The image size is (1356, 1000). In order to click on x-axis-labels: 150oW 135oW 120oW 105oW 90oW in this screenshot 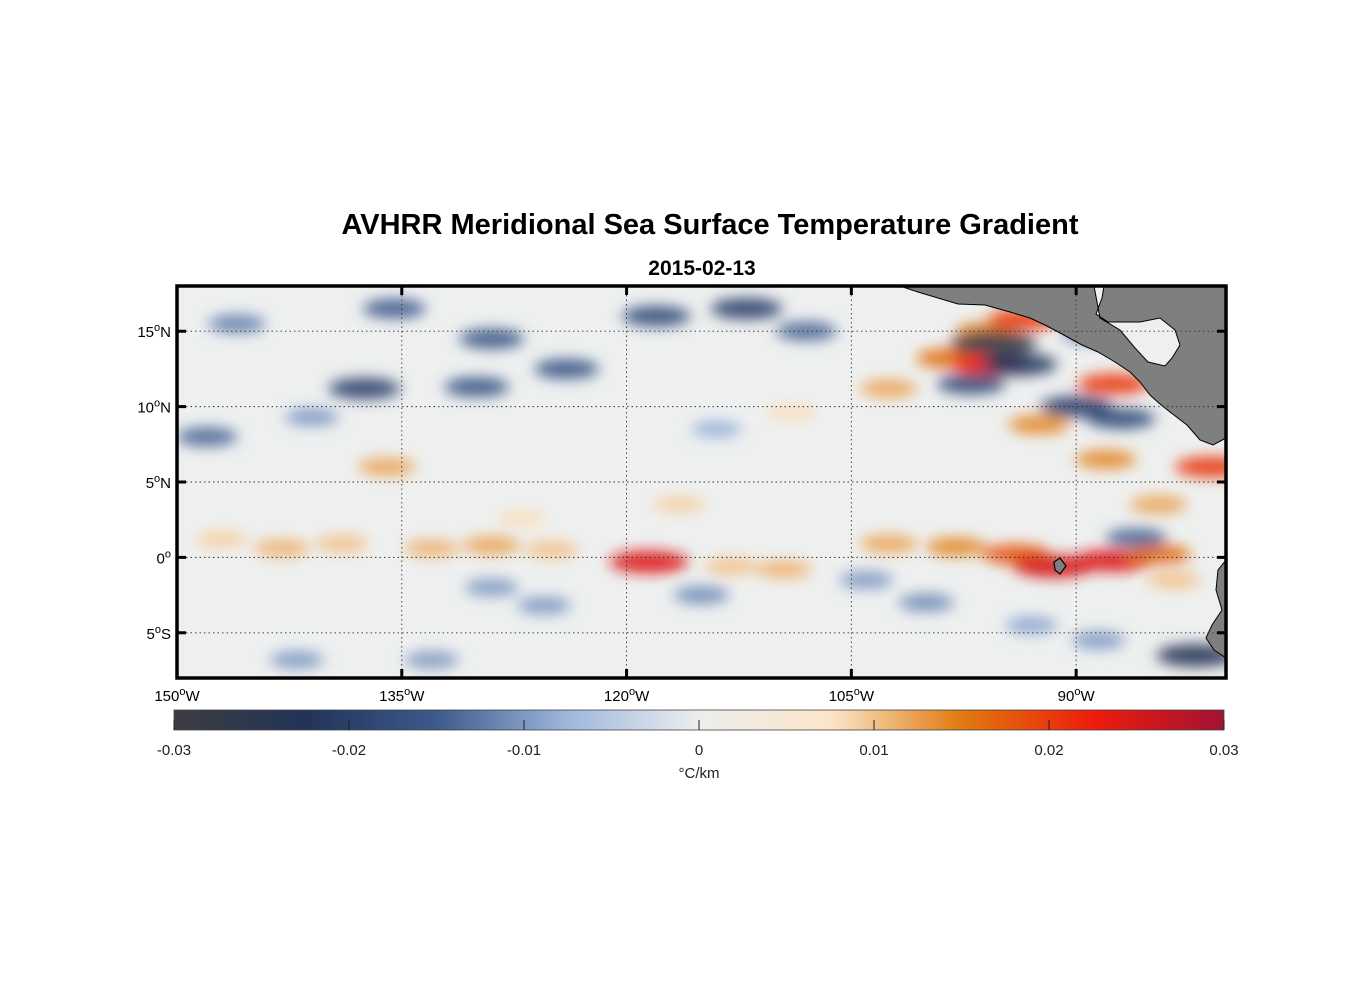, I will do `click(624, 695)`.